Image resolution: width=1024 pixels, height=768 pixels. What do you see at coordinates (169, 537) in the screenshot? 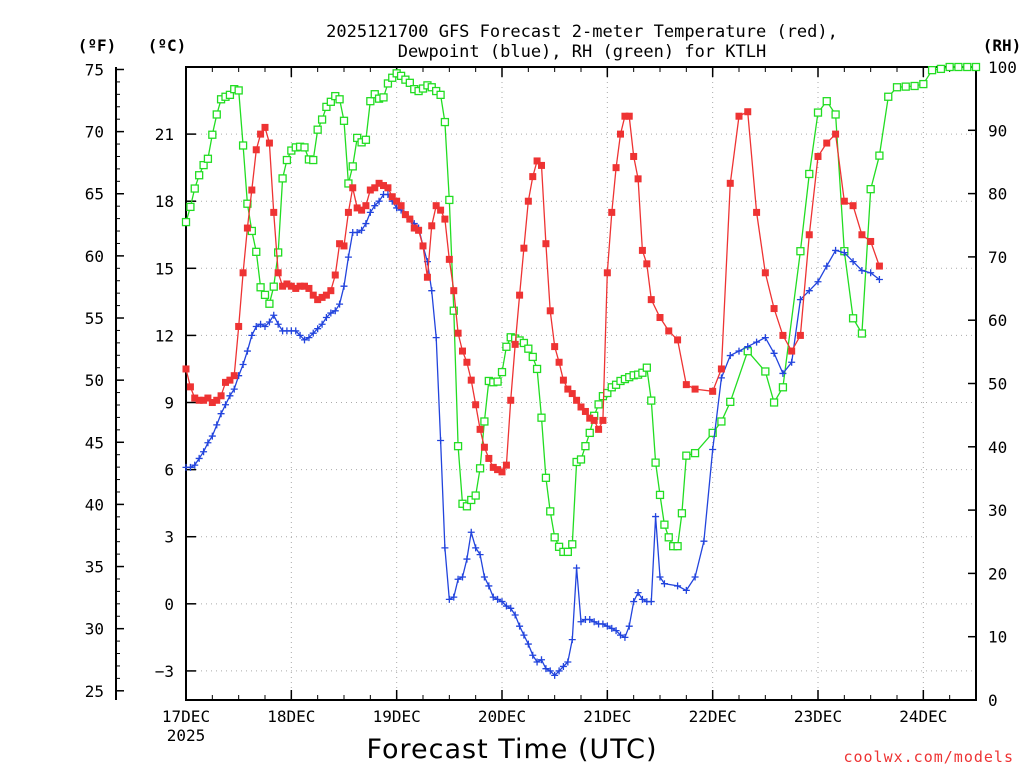
I see `celsius-tick-label: 3` at bounding box center [169, 537].